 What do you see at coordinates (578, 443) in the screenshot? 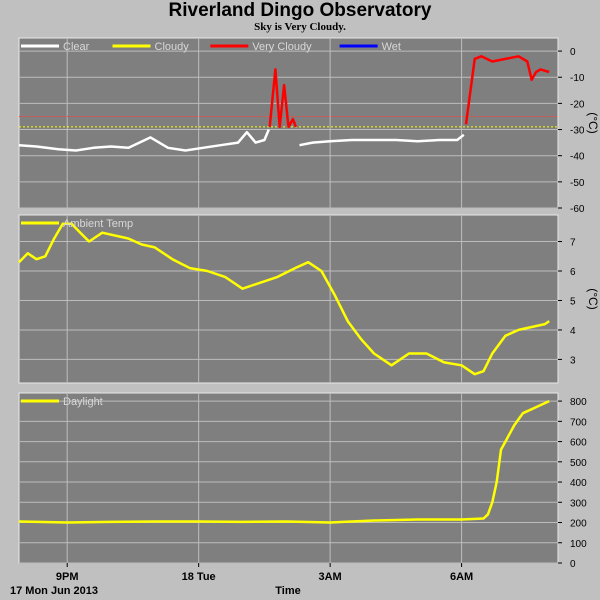
I see `y-tick-label: 600` at bounding box center [578, 443].